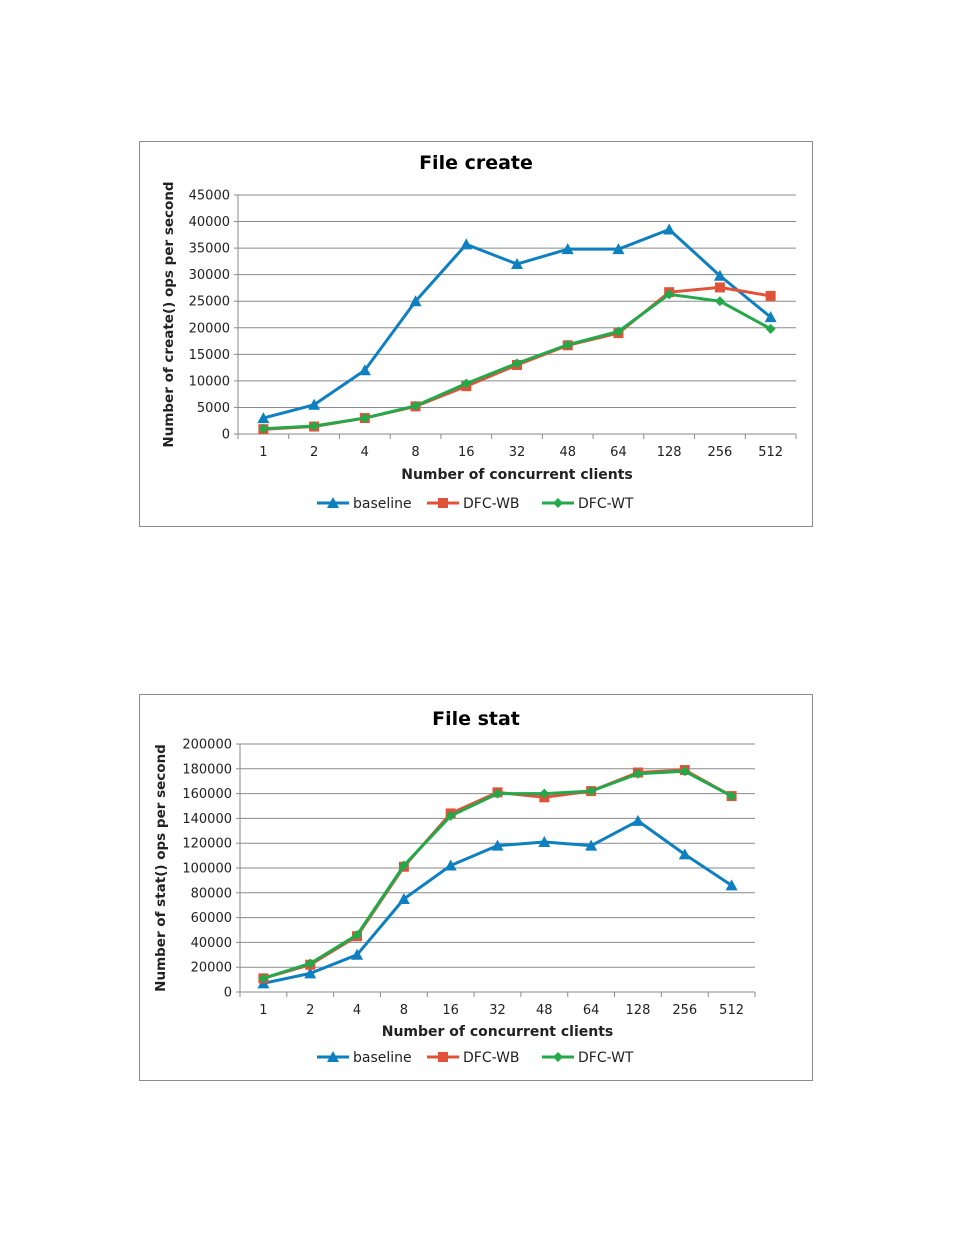 This screenshot has height=1235, width=954. I want to click on y-tick-label: 45000, so click(209, 196).